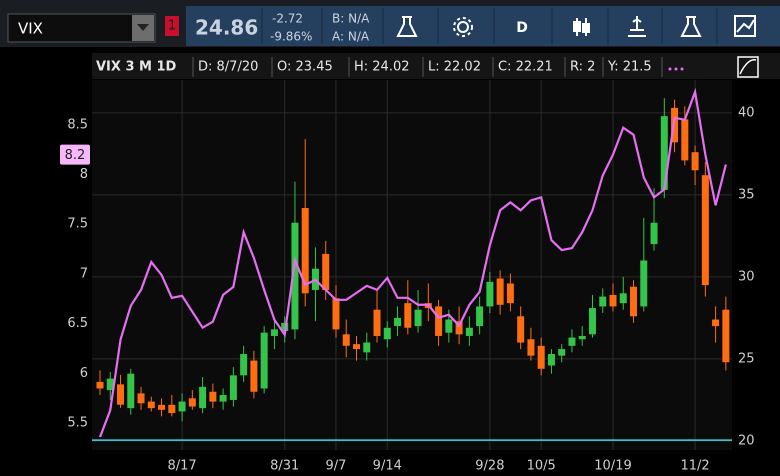 This screenshot has width=780, height=476. I want to click on y-tick-label: 8.5, so click(77, 124).